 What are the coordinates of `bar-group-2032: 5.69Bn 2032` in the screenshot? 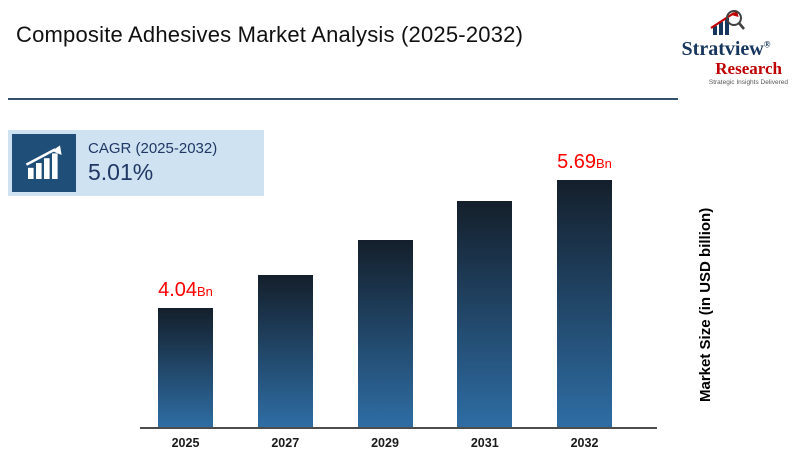 It's located at (584, 300).